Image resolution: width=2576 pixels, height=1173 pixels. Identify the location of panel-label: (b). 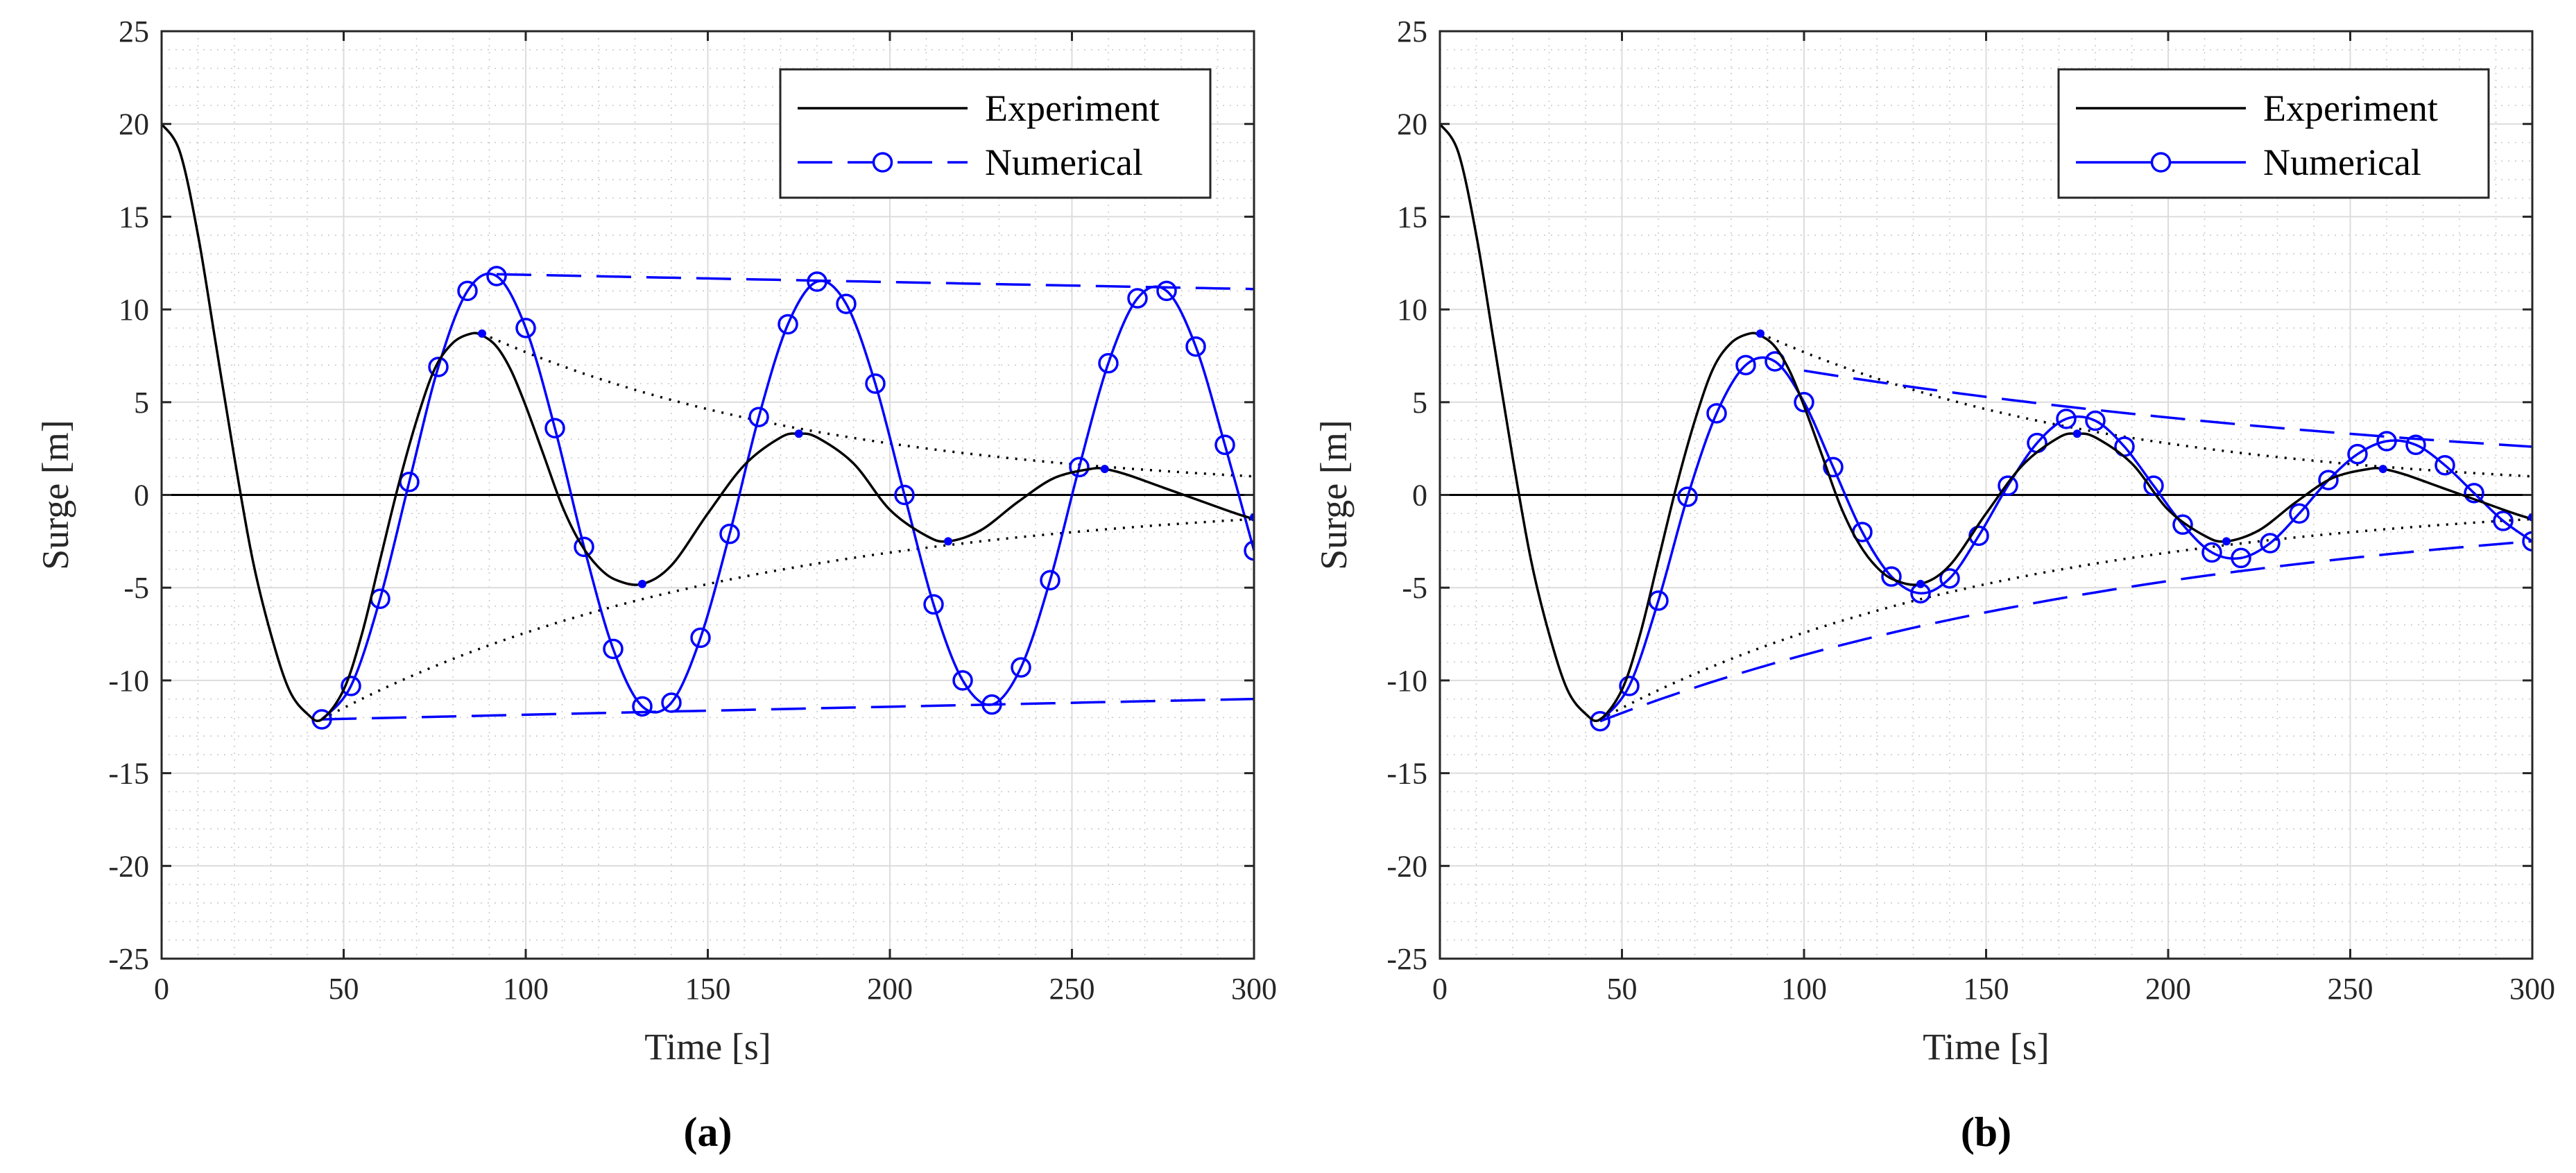
(1986, 1132).